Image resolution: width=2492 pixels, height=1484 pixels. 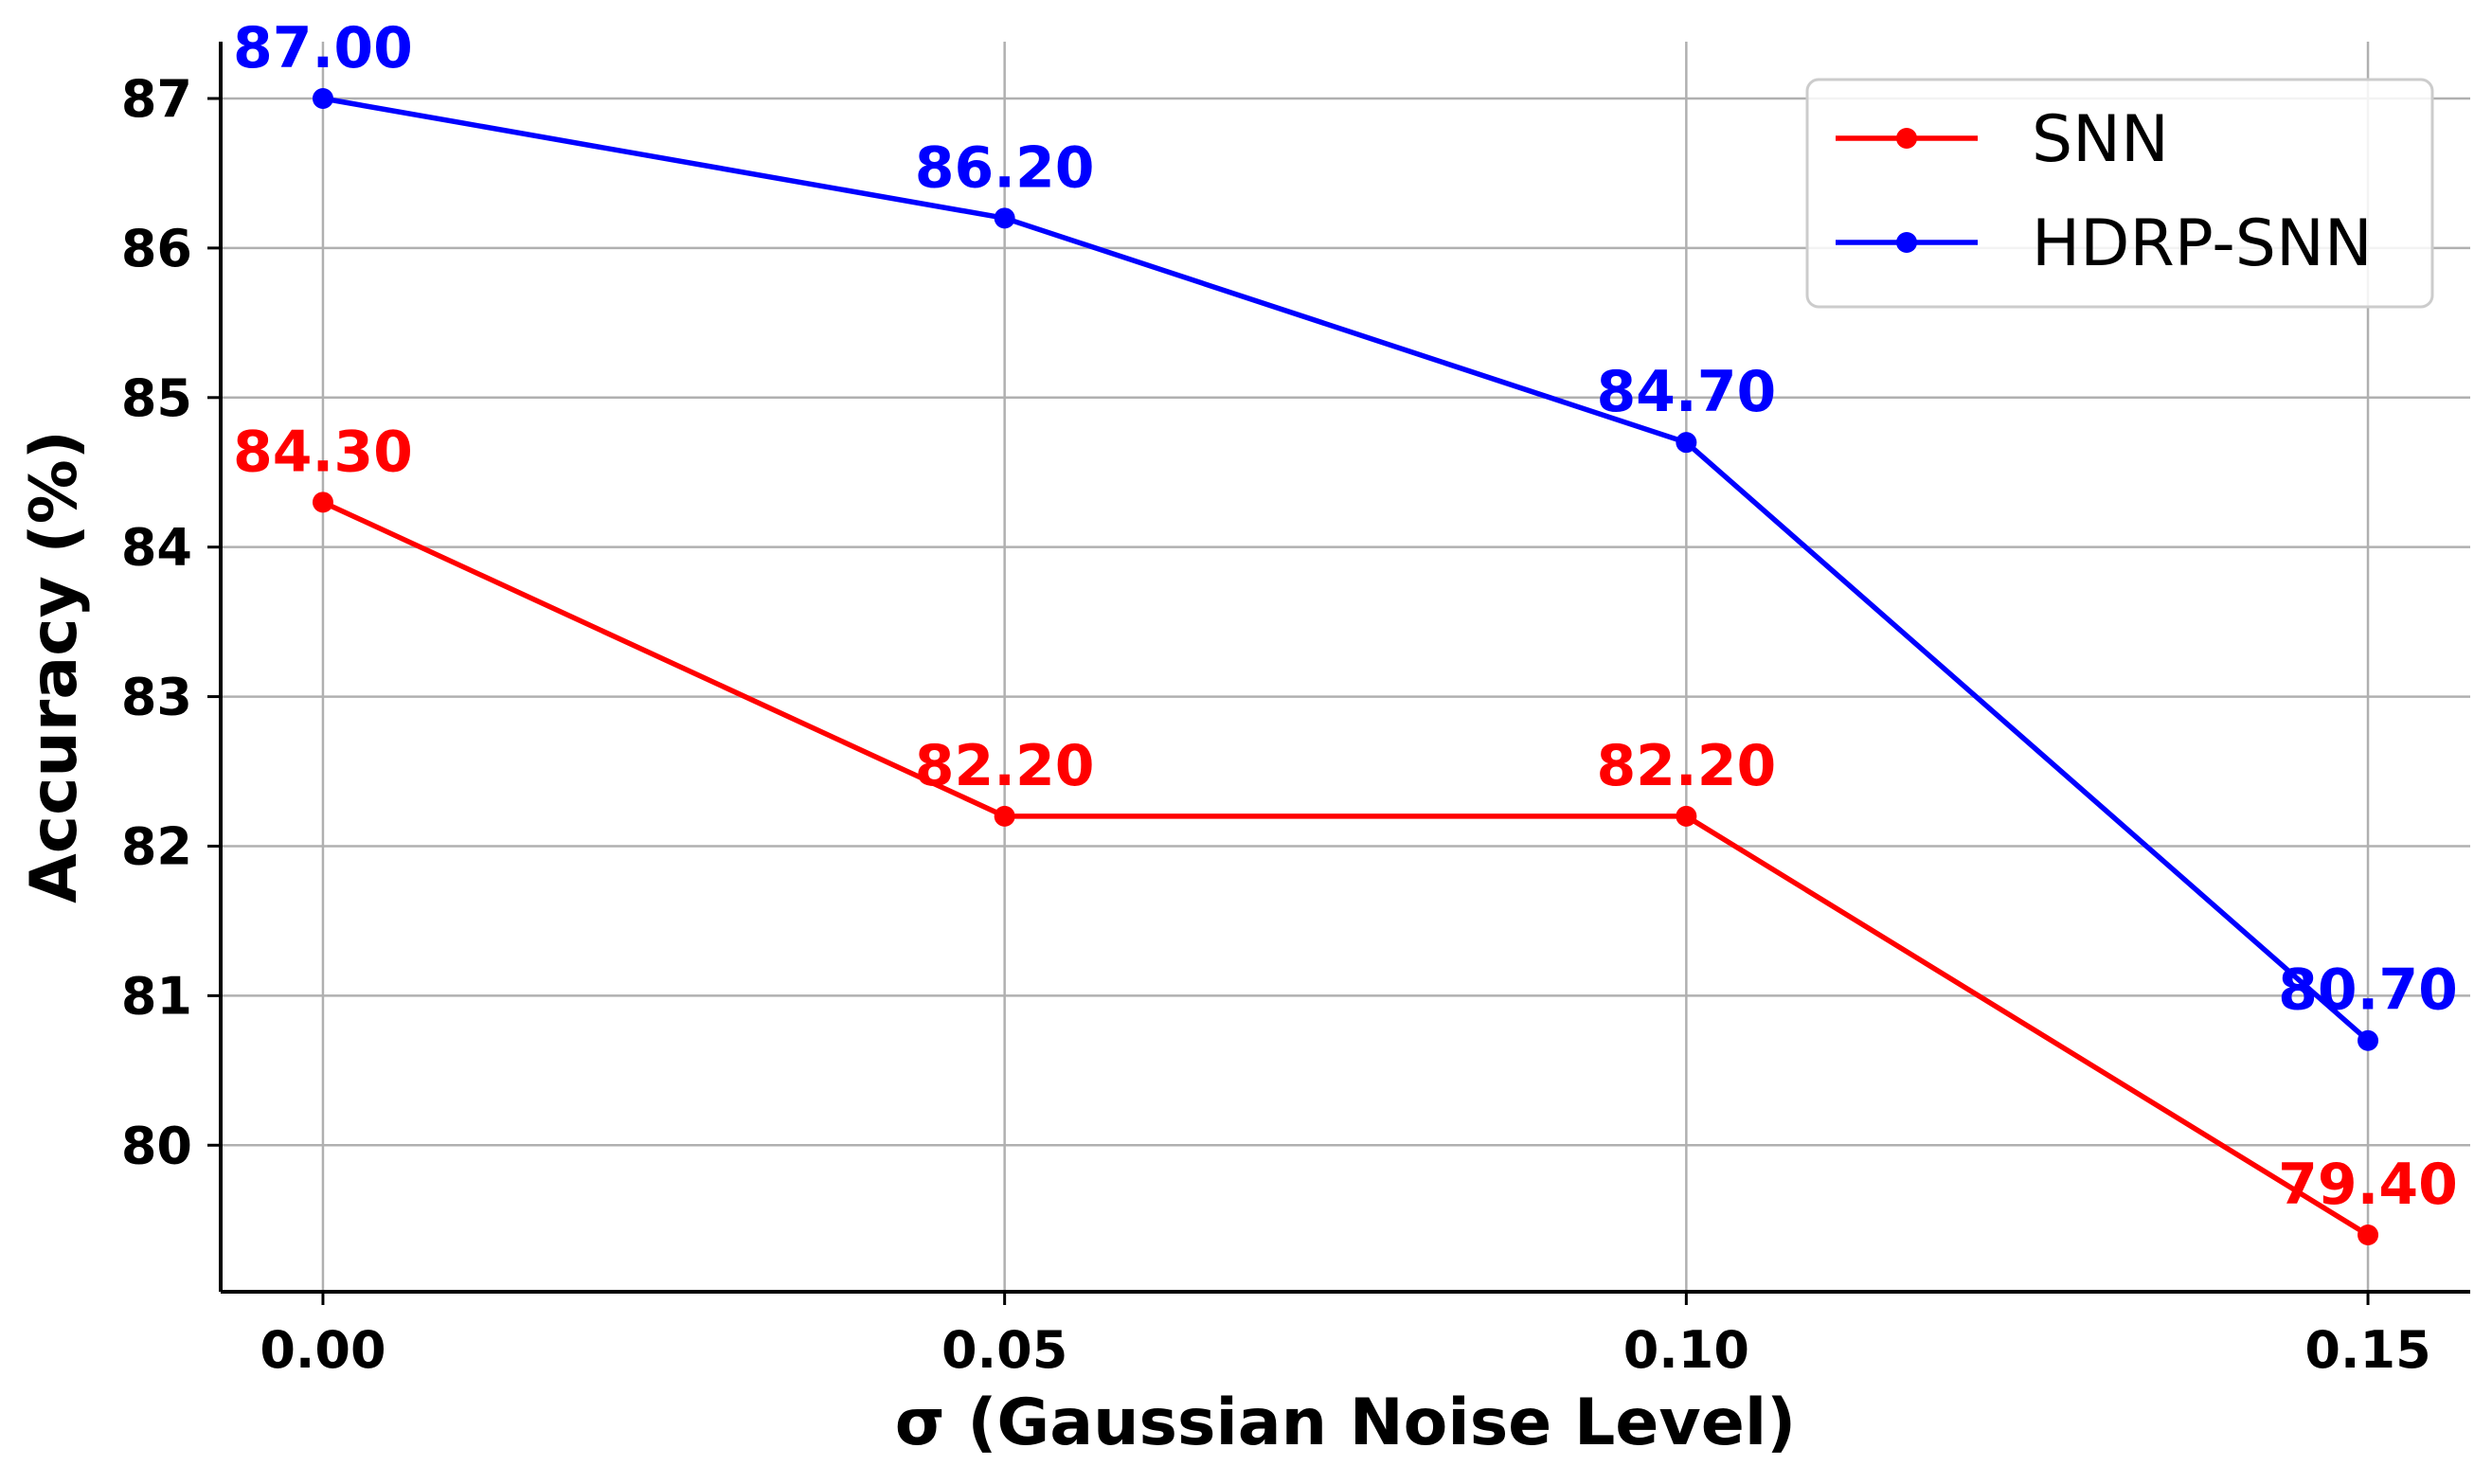 What do you see at coordinates (171, 622) in the screenshot?
I see `y-axis-ticks: 80 81 82 83 84 85 86 87` at bounding box center [171, 622].